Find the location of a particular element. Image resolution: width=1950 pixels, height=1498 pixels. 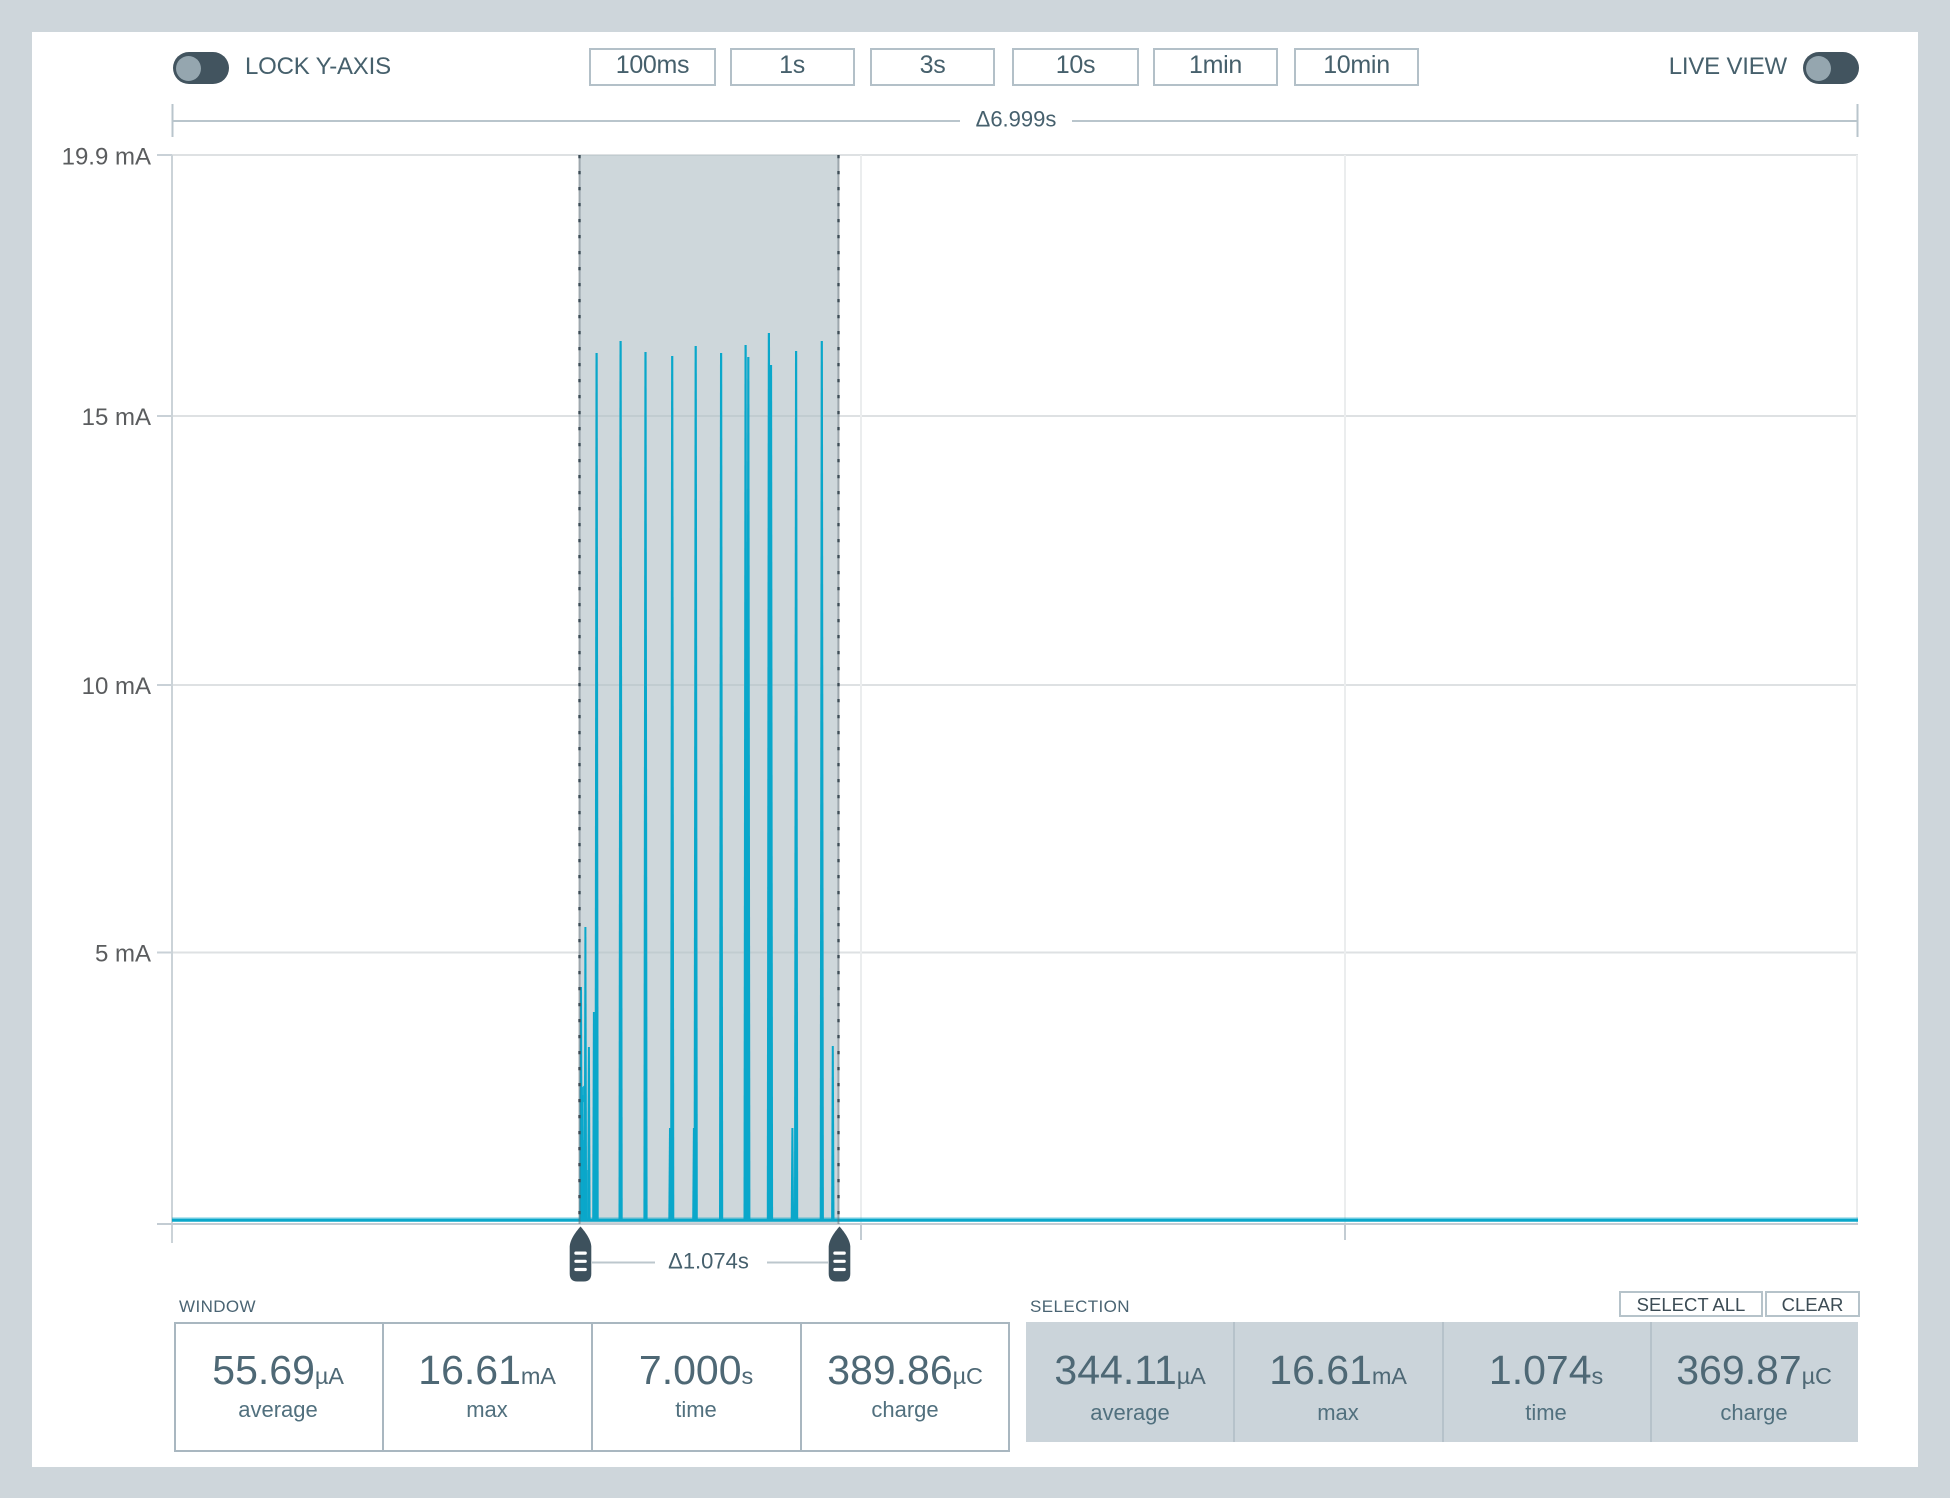

svg-text: 15 mA is located at coordinates (116, 417).